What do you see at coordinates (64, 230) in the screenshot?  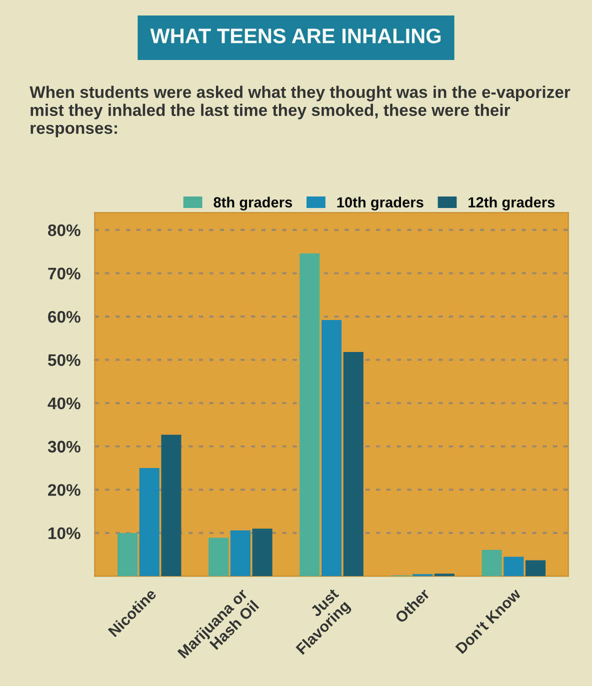 I see `y-tick-label: 80%` at bounding box center [64, 230].